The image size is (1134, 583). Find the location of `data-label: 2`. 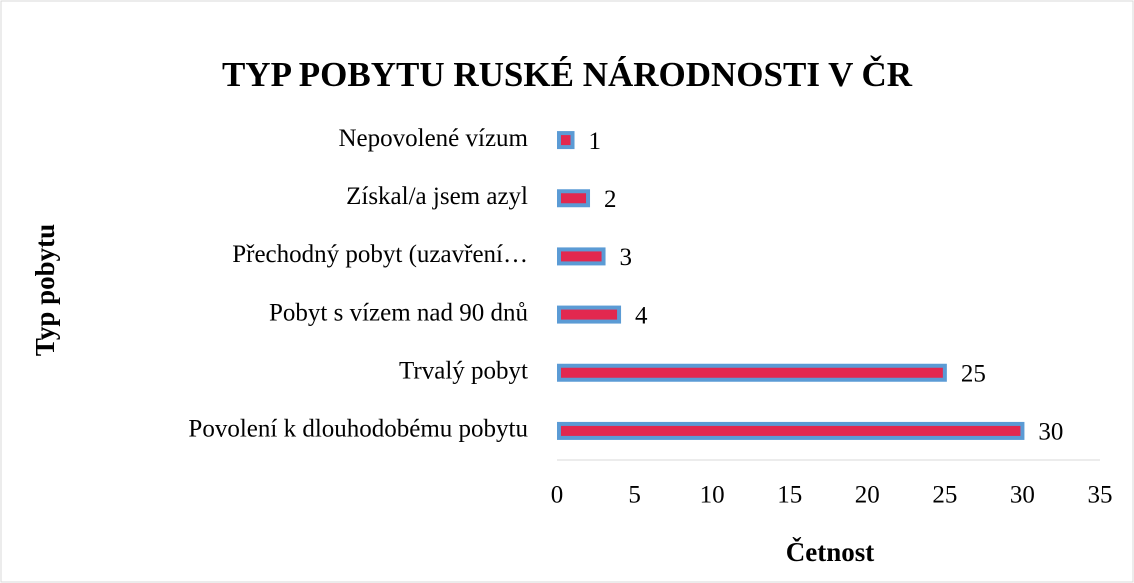

data-label: 2 is located at coordinates (610, 199).